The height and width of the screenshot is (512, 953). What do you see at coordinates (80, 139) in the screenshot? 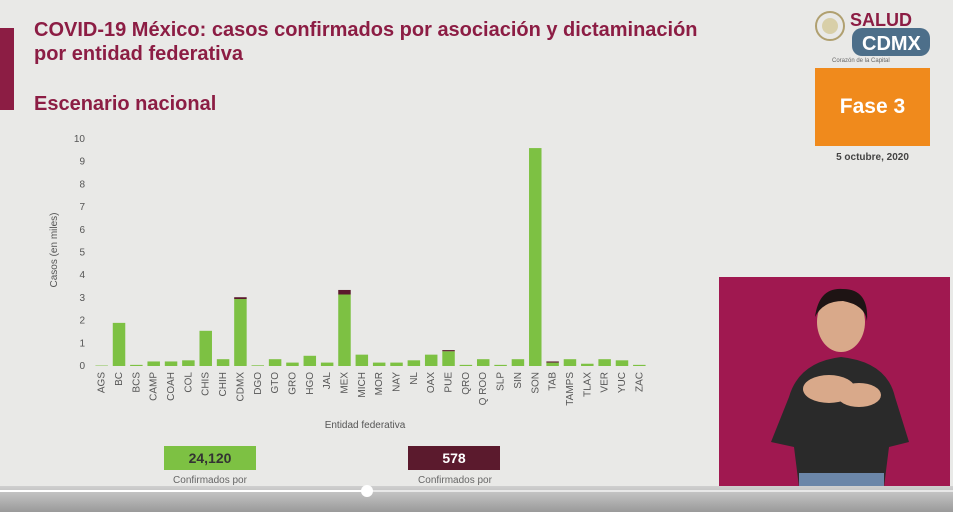
I see `y-tick-label: 10` at bounding box center [80, 139].